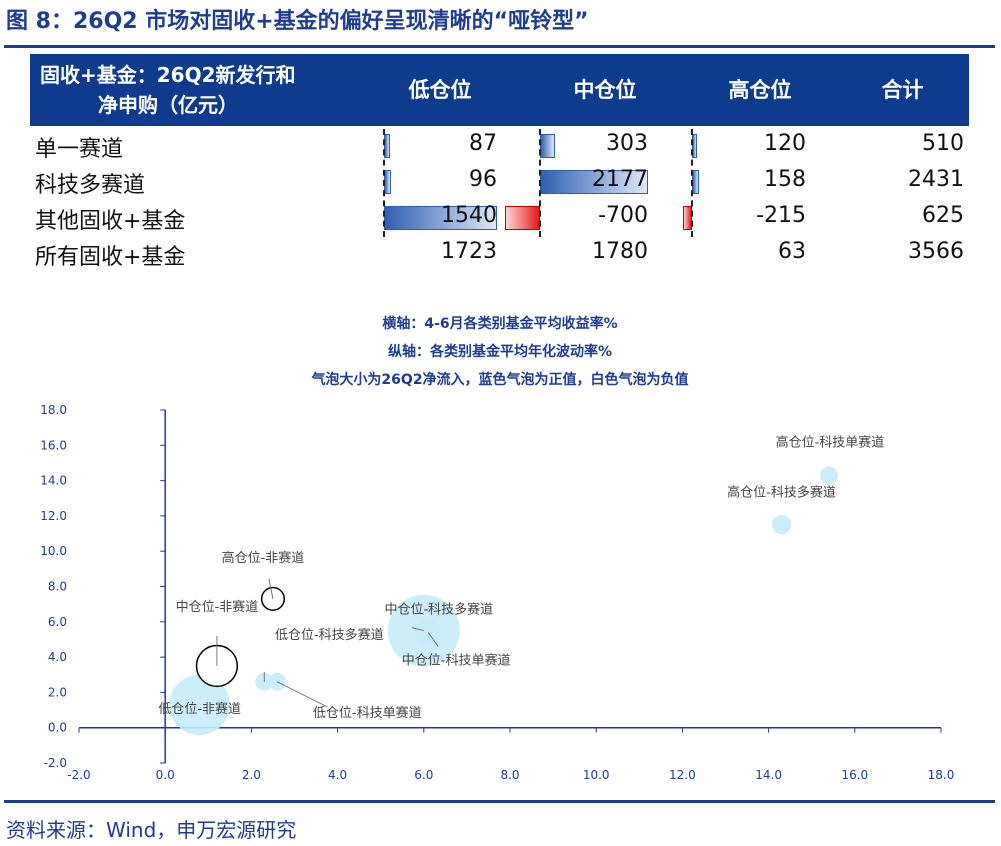 The image size is (1001, 846). Describe the element at coordinates (760, 90) in the screenshot. I see `column-header-high: 高仓位` at that location.